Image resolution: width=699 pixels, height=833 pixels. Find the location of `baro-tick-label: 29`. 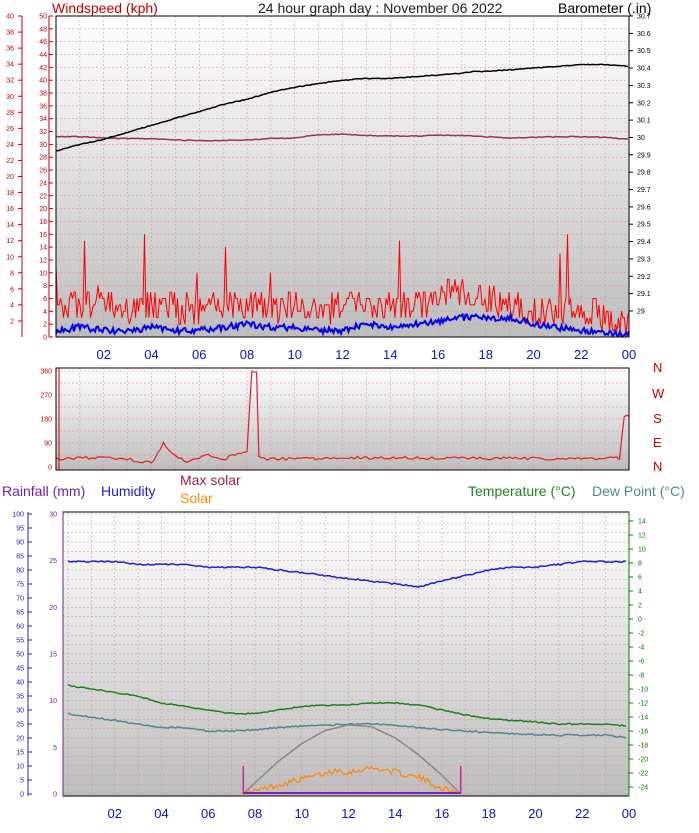

baro-tick-label: 29 is located at coordinates (641, 311).